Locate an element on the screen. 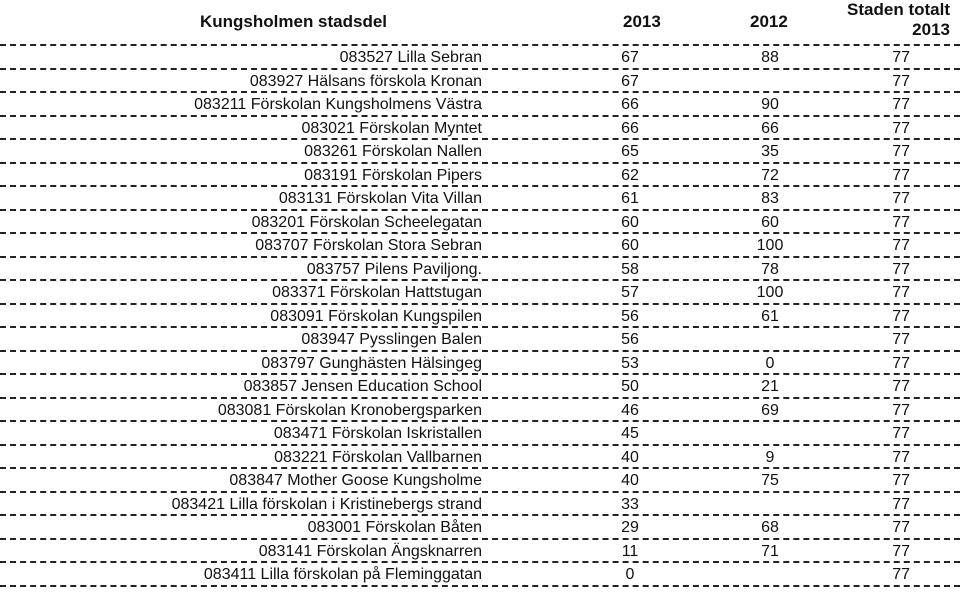 This screenshot has height=607, width=960. score-2012-cell: 0 is located at coordinates (770, 363).